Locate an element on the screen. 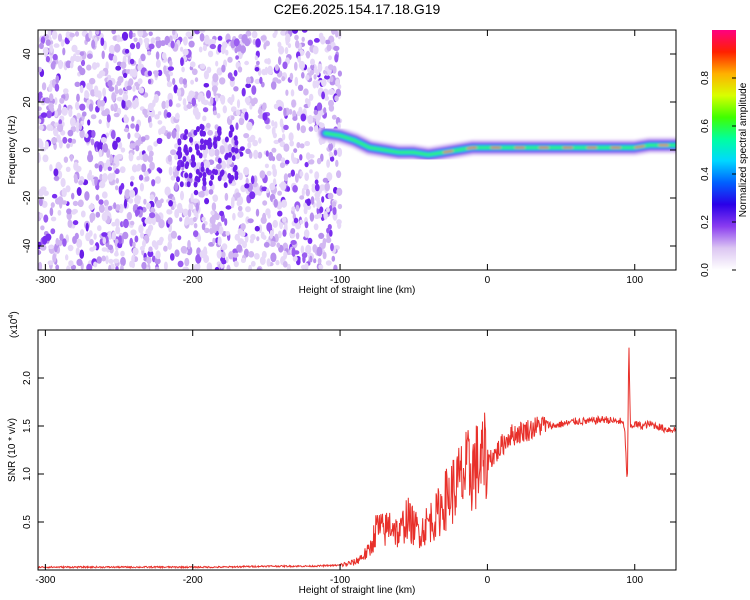 Image resolution: width=750 pixels, height=600 pixels. snr-x-label: Height of straight line (km) is located at coordinates (357, 590).